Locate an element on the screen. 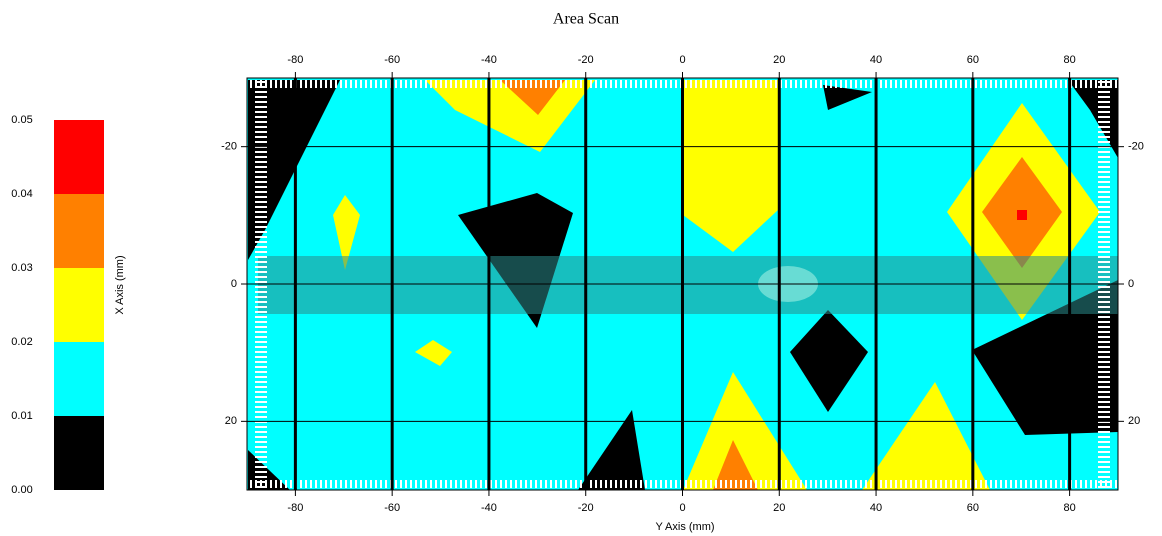 The width and height of the screenshot is (1162, 536). colorbar-tick-label: 0.00 is located at coordinates (21, 490).